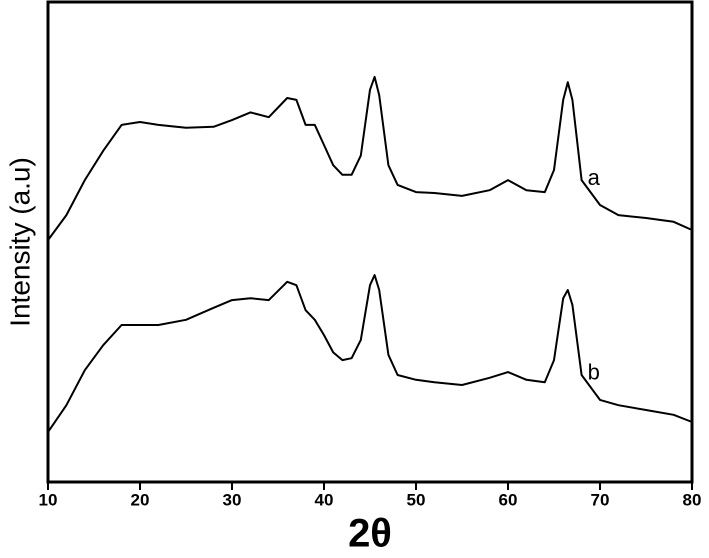 The width and height of the screenshot is (709, 558). What do you see at coordinates (416, 499) in the screenshot?
I see `x-tick-label: 50` at bounding box center [416, 499].